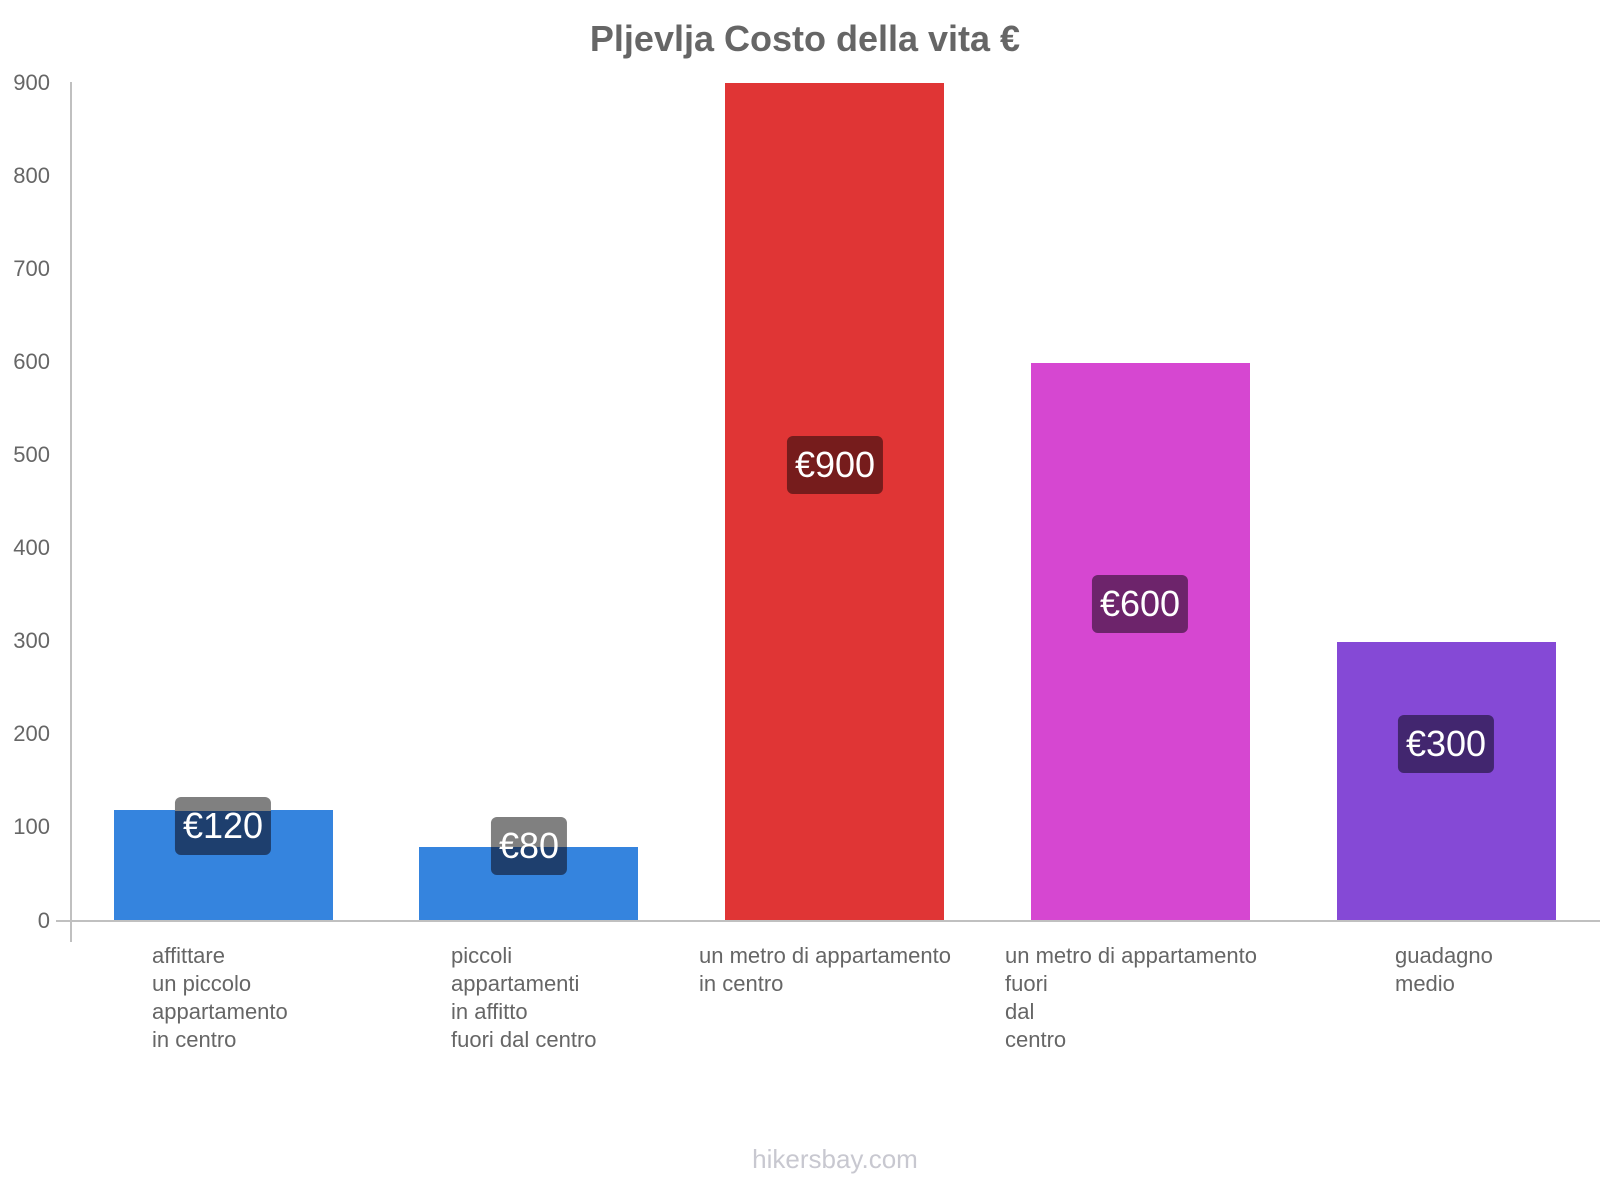  I want to click on watermark: hikersbay.com, so click(835, 1159).